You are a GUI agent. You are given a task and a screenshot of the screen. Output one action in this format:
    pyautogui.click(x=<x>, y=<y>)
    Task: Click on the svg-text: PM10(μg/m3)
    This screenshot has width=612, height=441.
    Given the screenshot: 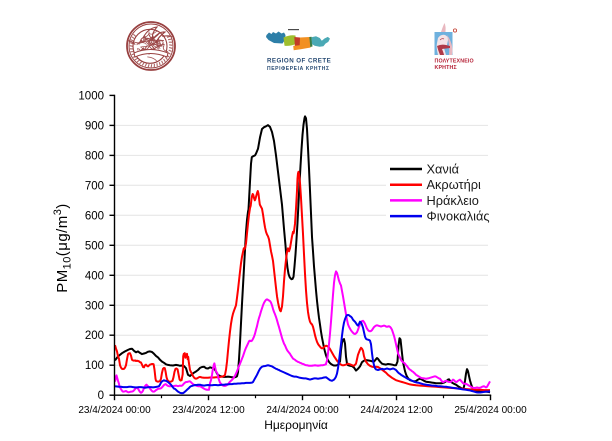 What is the action you would take?
    pyautogui.click(x=63, y=247)
    